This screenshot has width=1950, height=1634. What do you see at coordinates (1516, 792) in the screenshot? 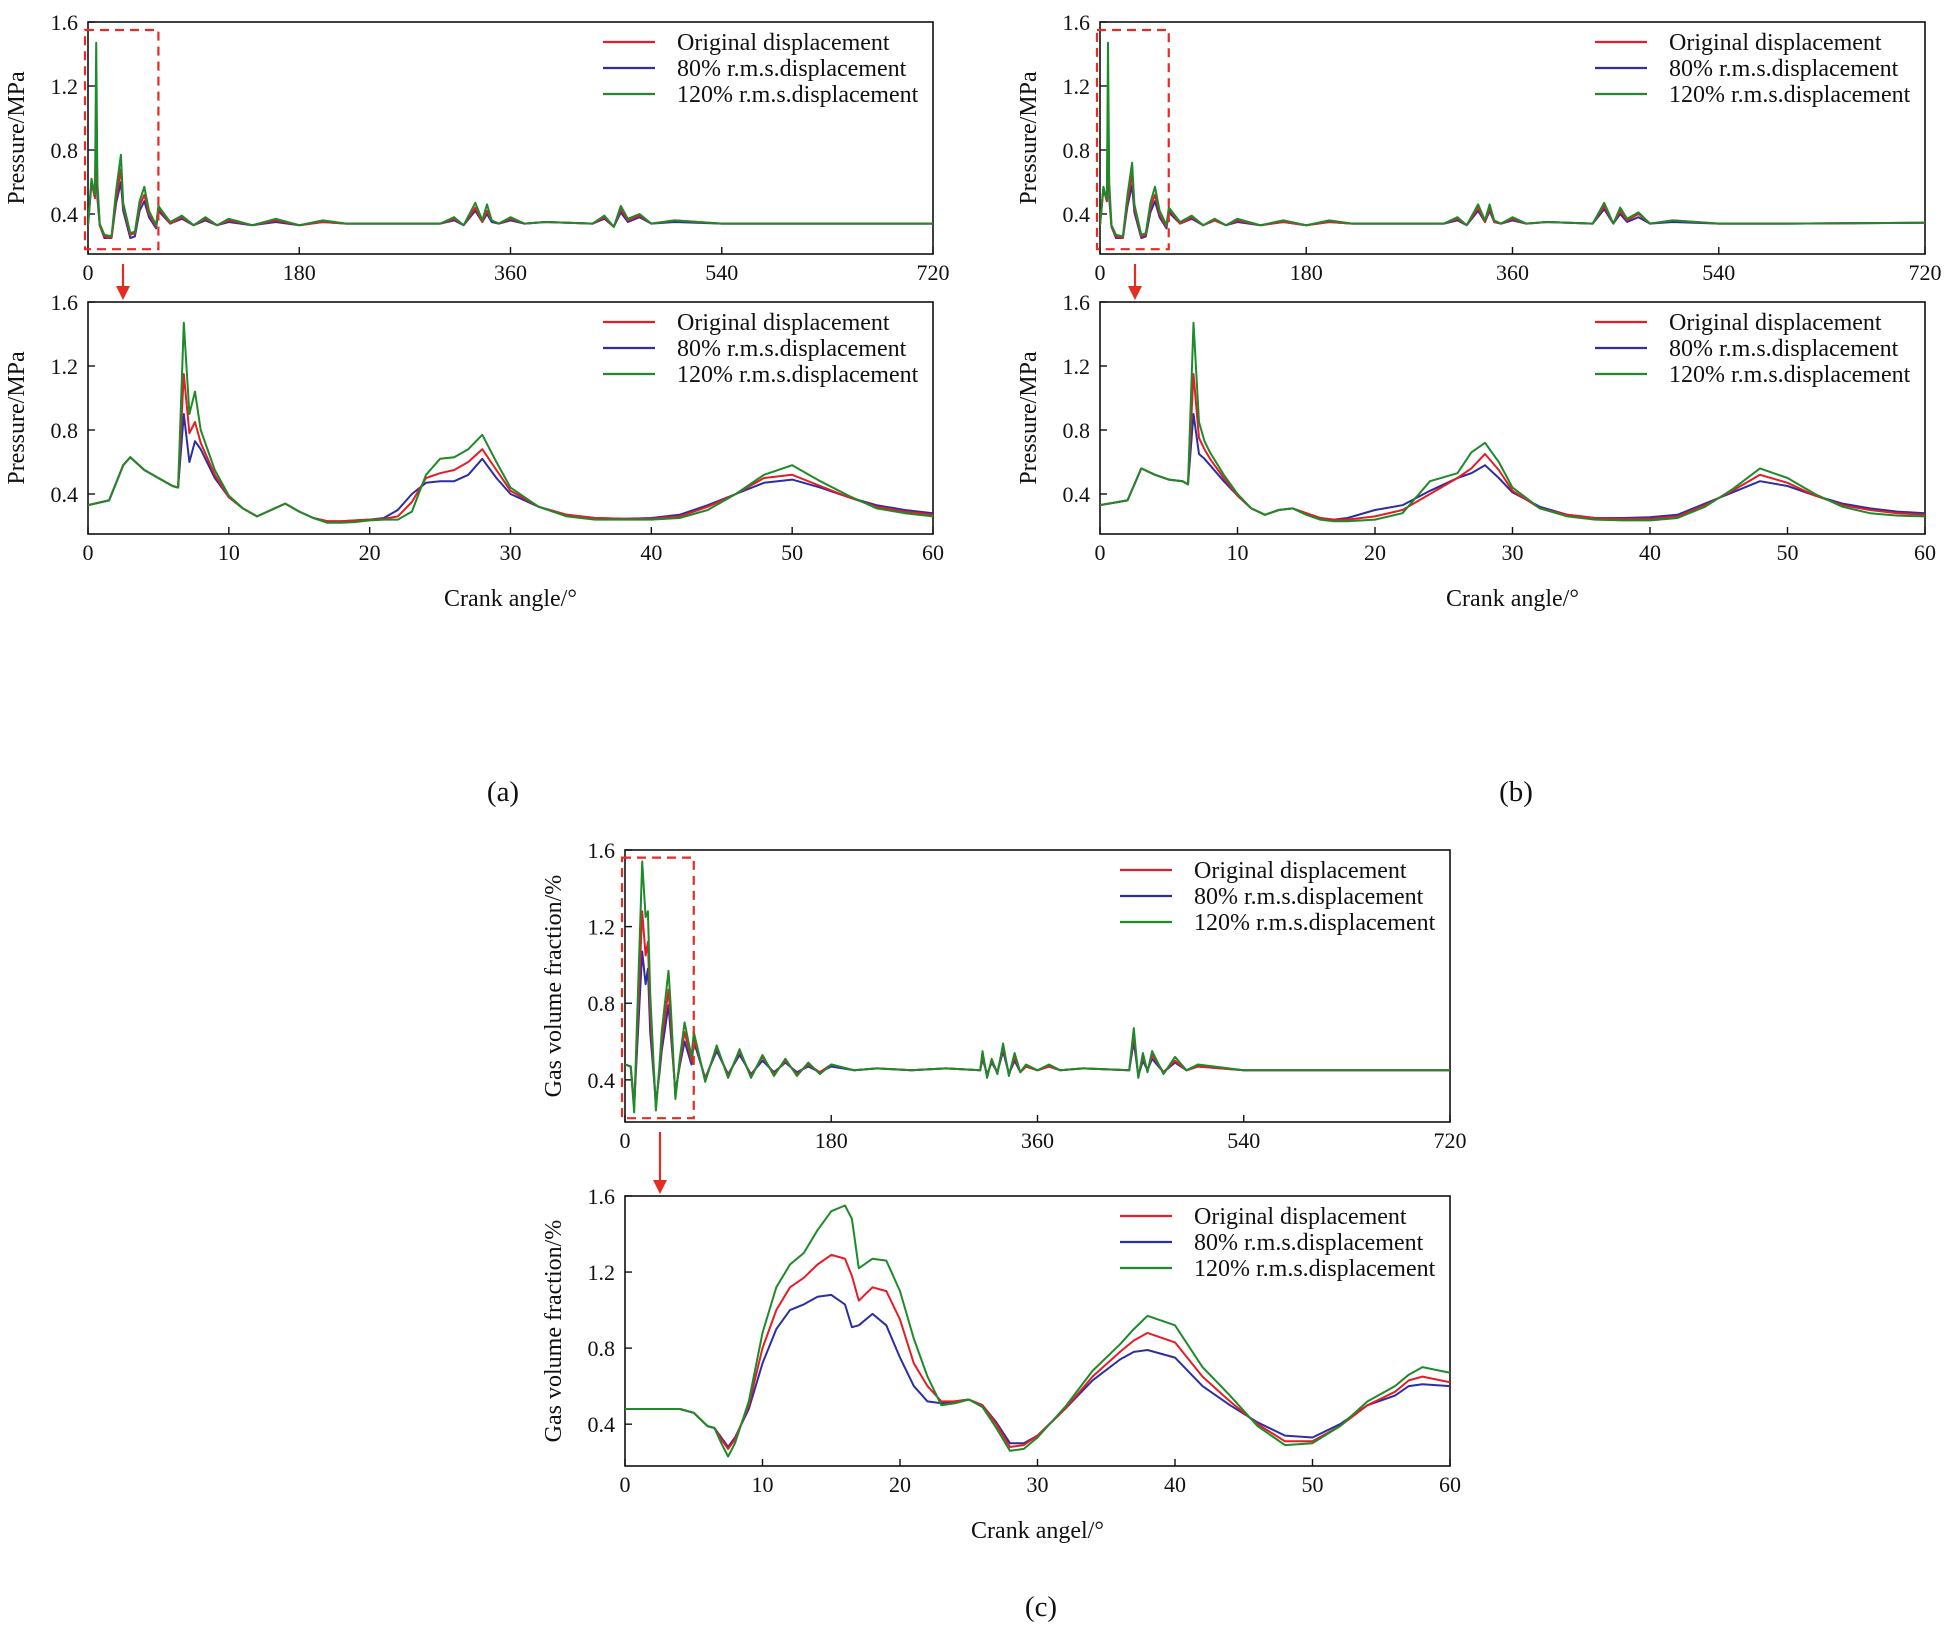
I see `panel-caption: (b)` at bounding box center [1516, 792].